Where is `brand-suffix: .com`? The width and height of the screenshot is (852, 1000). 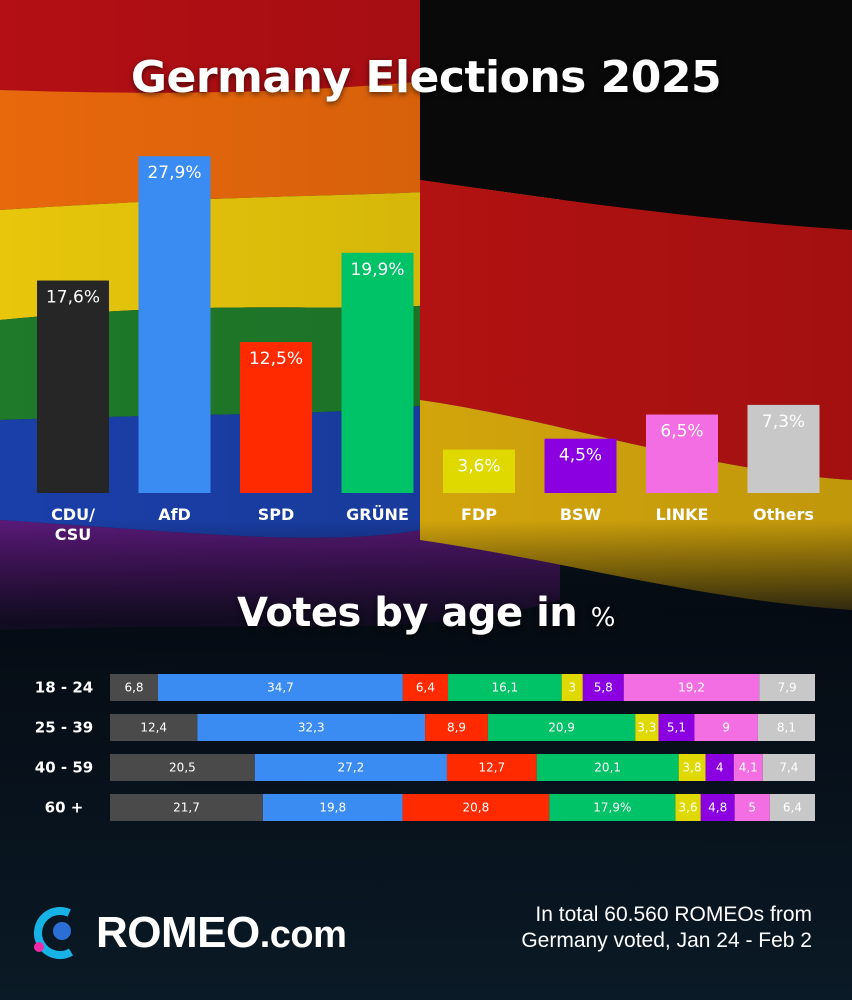 brand-suffix: .com is located at coordinates (303, 935).